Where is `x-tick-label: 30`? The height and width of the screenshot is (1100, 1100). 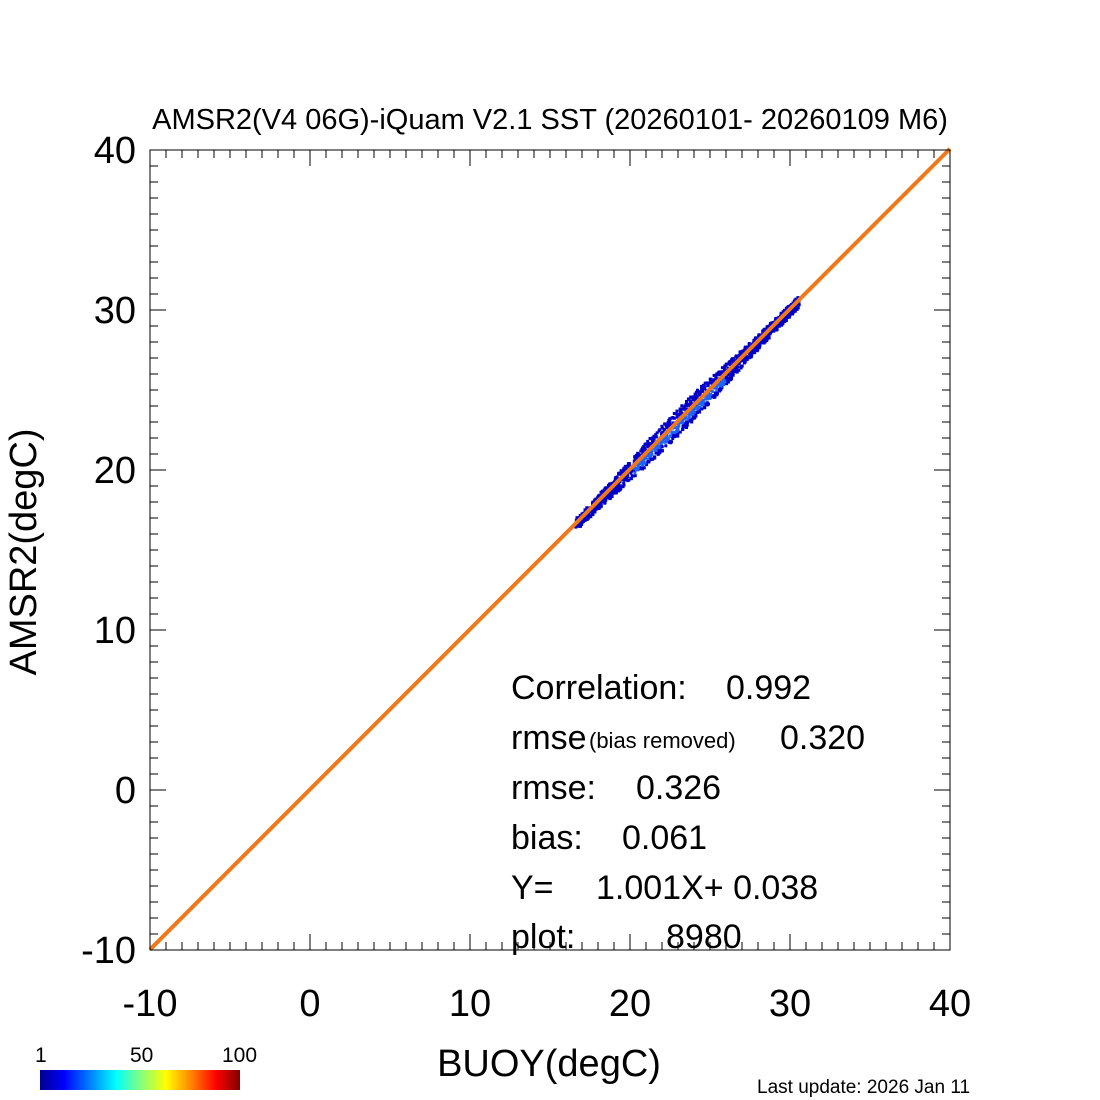 x-tick-label: 30 is located at coordinates (790, 1004).